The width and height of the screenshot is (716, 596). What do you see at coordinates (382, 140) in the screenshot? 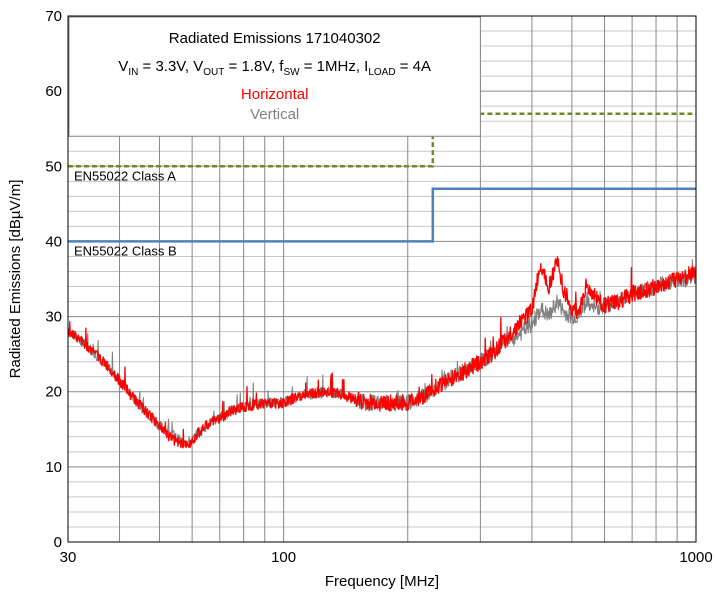
I see `limit-line-class-a` at bounding box center [382, 140].